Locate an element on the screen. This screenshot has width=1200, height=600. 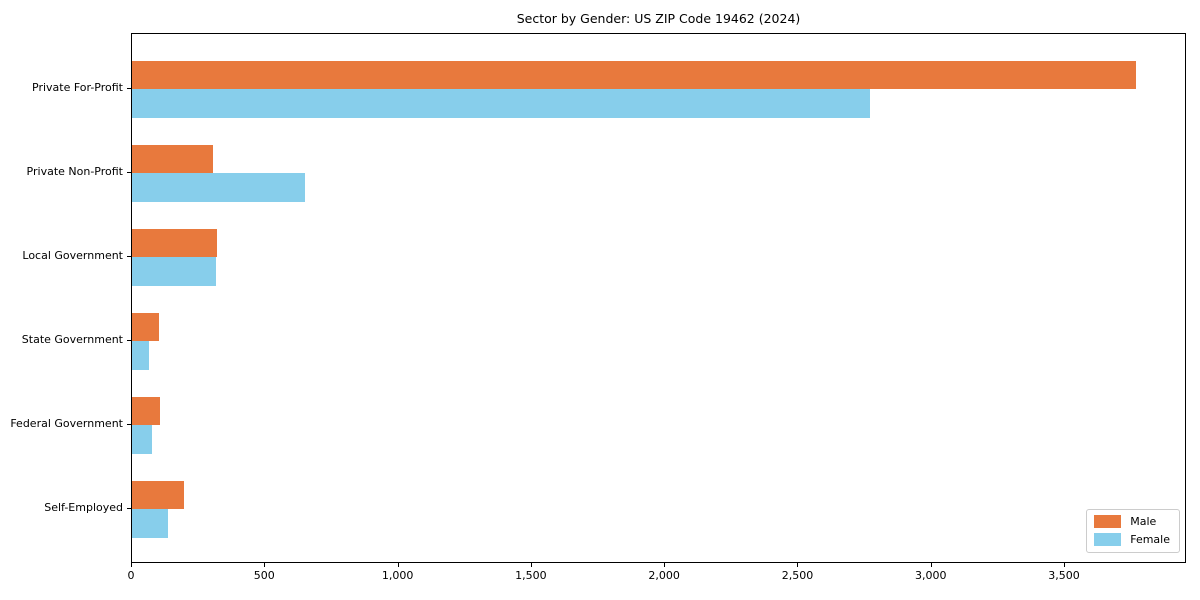
x-axis-tick-label-500: 500 is located at coordinates (264, 575).